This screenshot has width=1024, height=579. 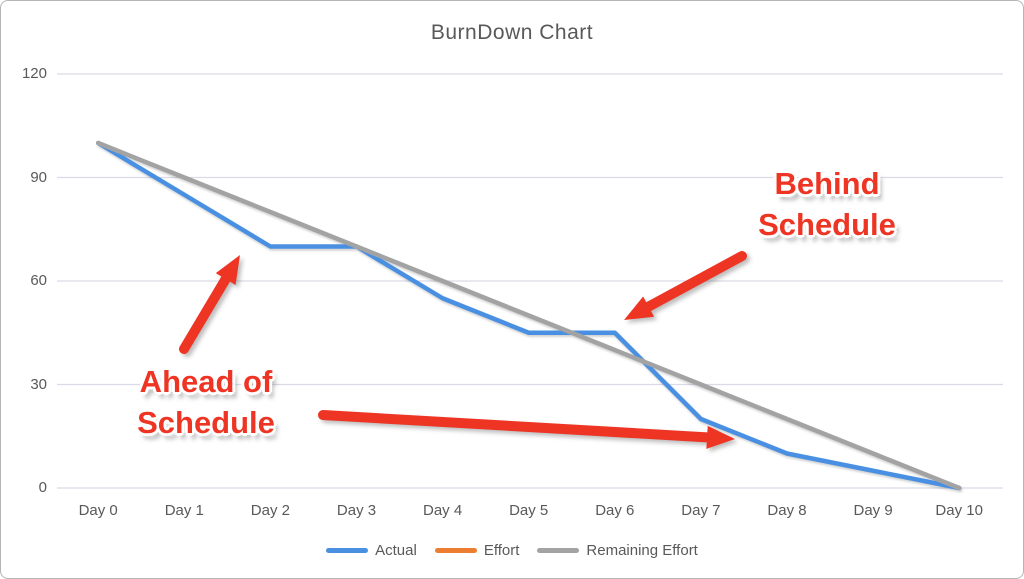 I want to click on annotation-behind-schedule: Behind Schedule, so click(x=827, y=204).